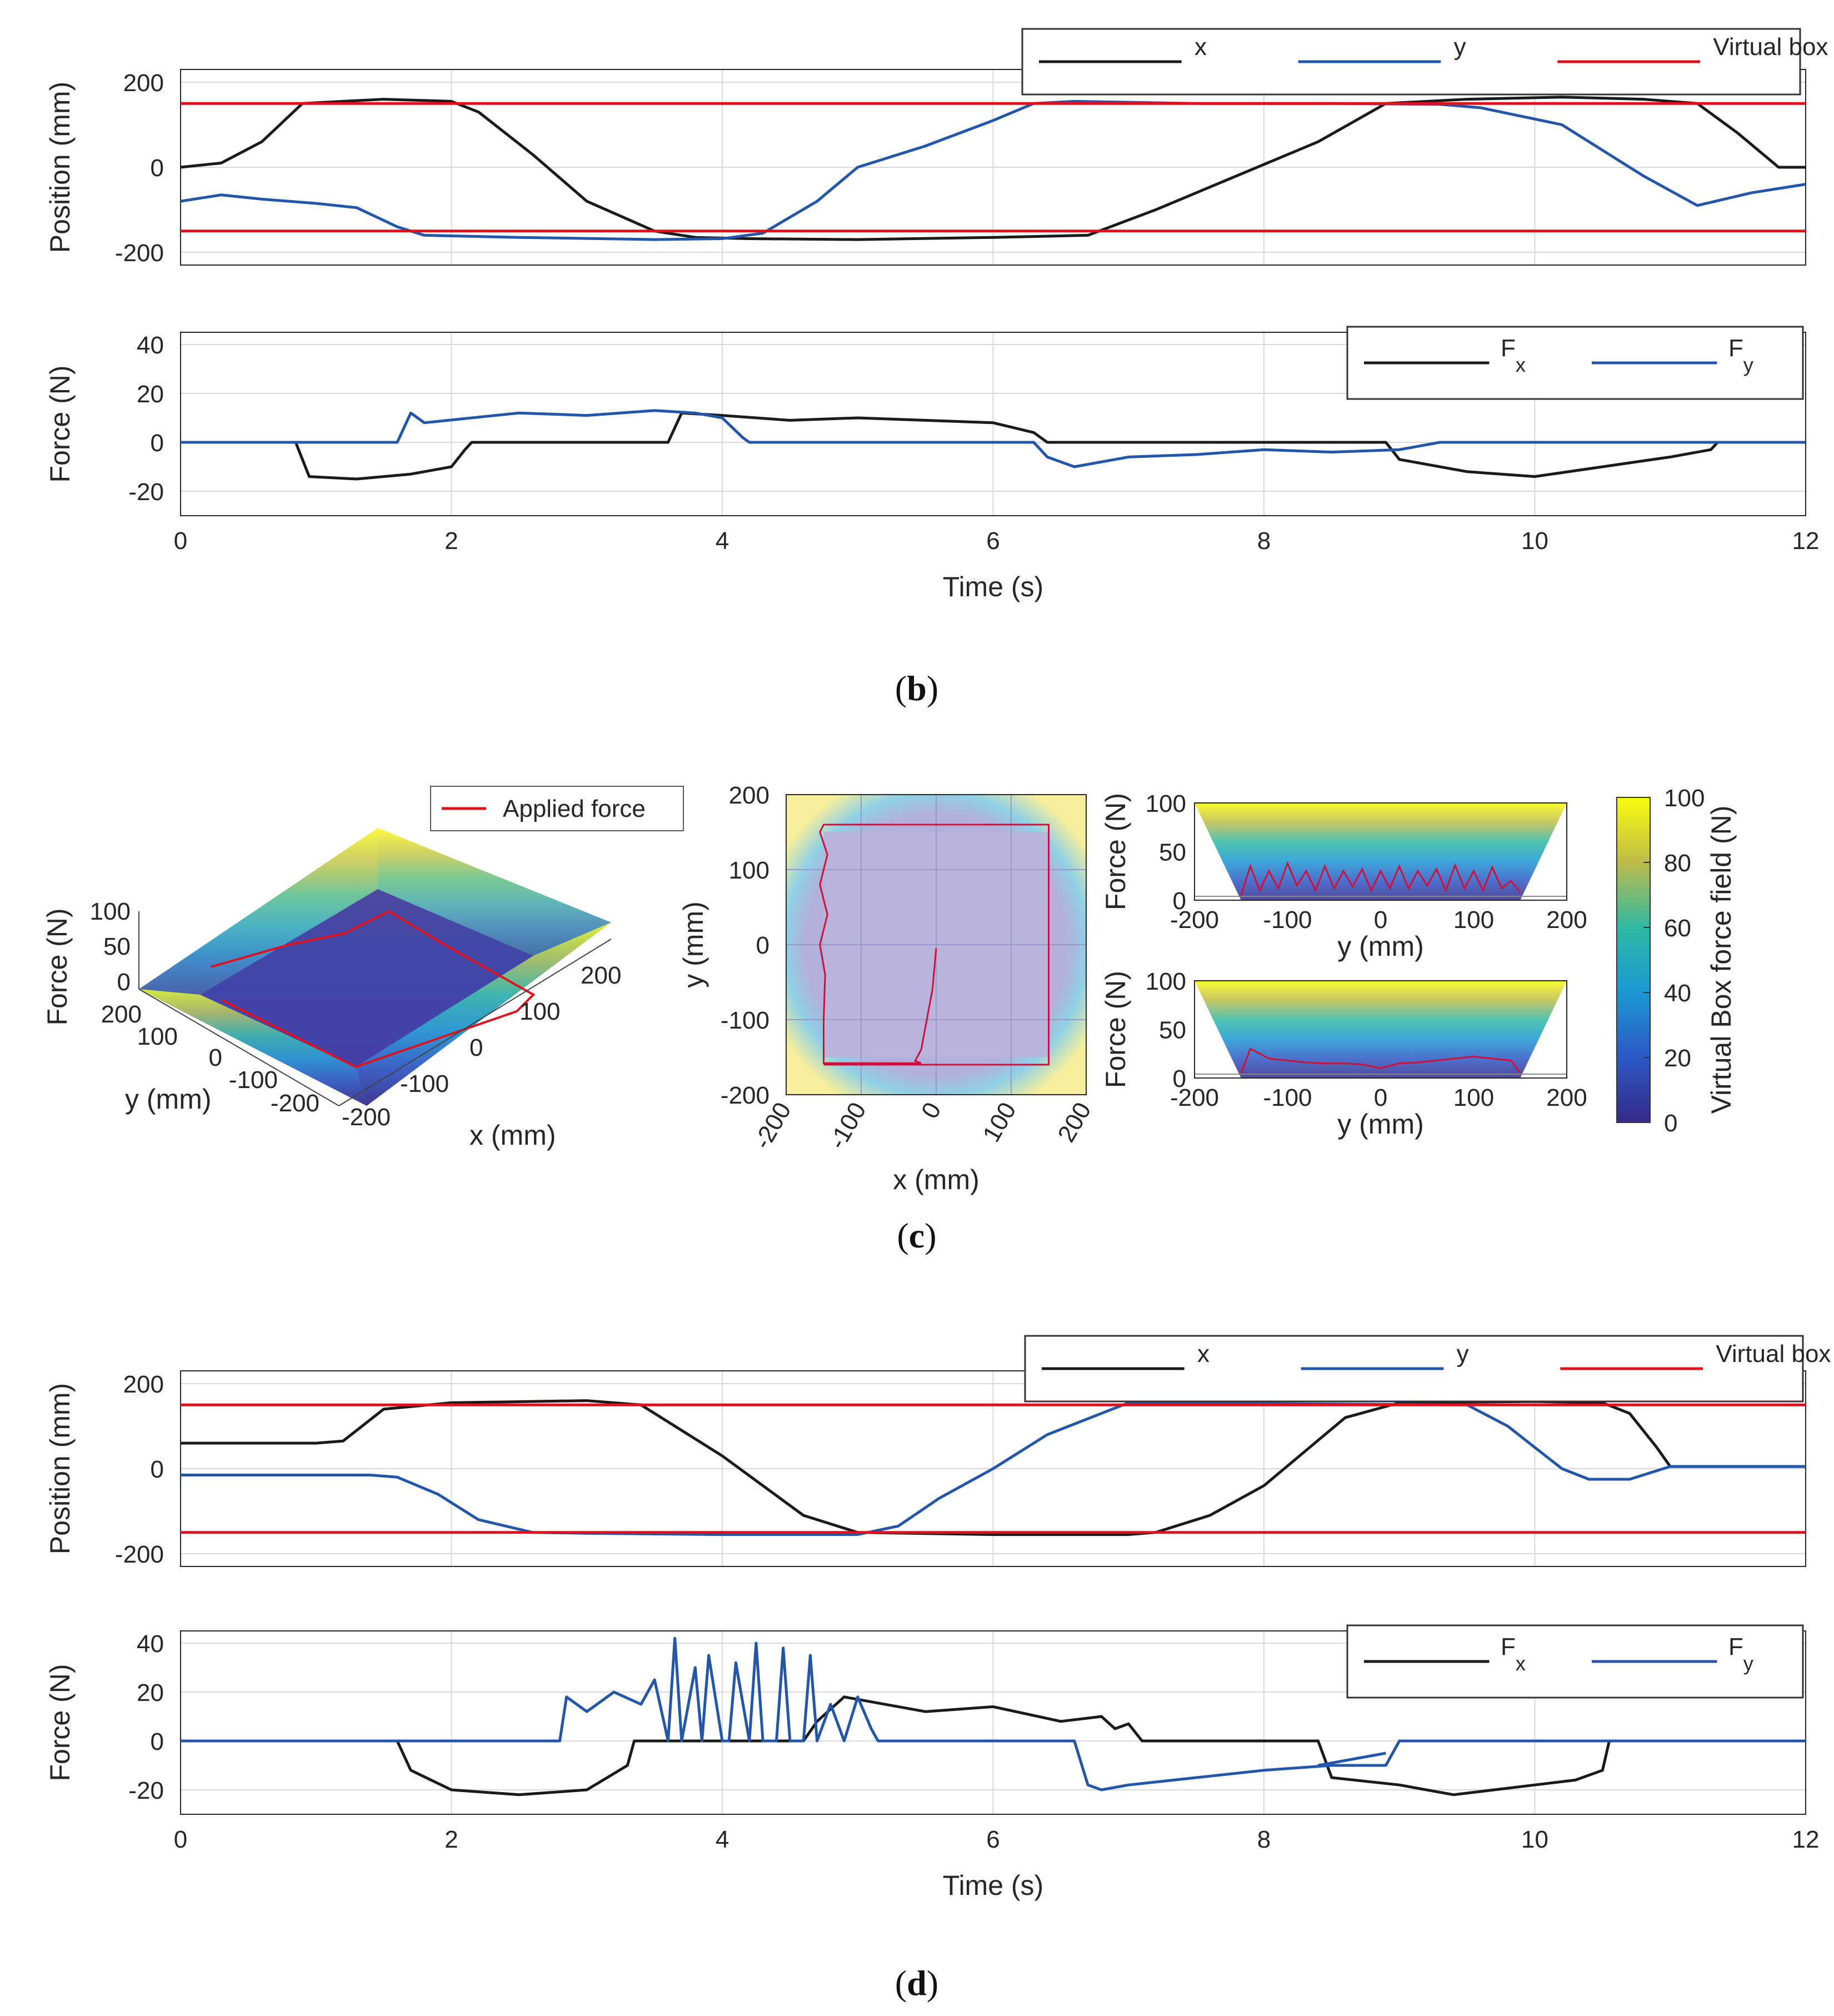 The height and width of the screenshot is (2016, 1834). What do you see at coordinates (1670, 1123) in the screenshot?
I see `colorbar-tick-label: 0` at bounding box center [1670, 1123].